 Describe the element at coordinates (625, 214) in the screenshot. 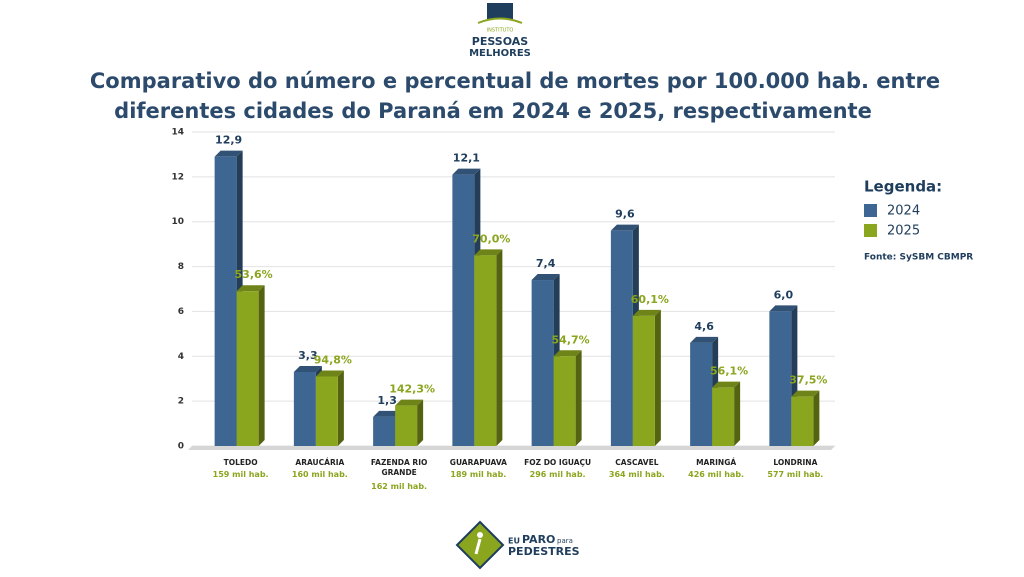

I see `value-label: 9,6` at that location.